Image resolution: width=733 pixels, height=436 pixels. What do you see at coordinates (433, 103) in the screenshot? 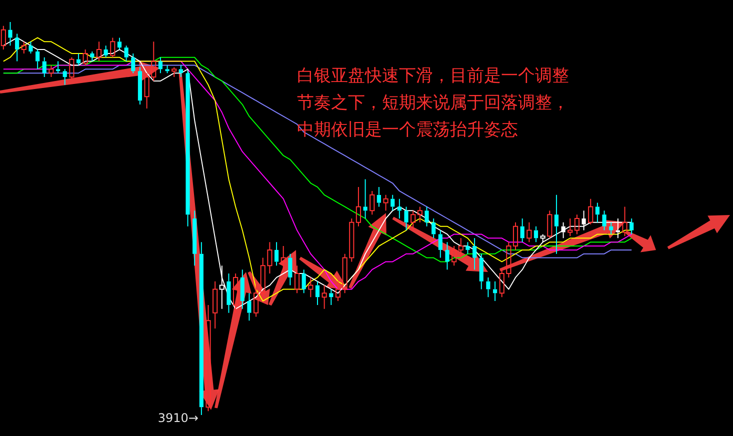
I see `annotation: 节奏之下，短期来说属于回落调整，` at bounding box center [433, 103].